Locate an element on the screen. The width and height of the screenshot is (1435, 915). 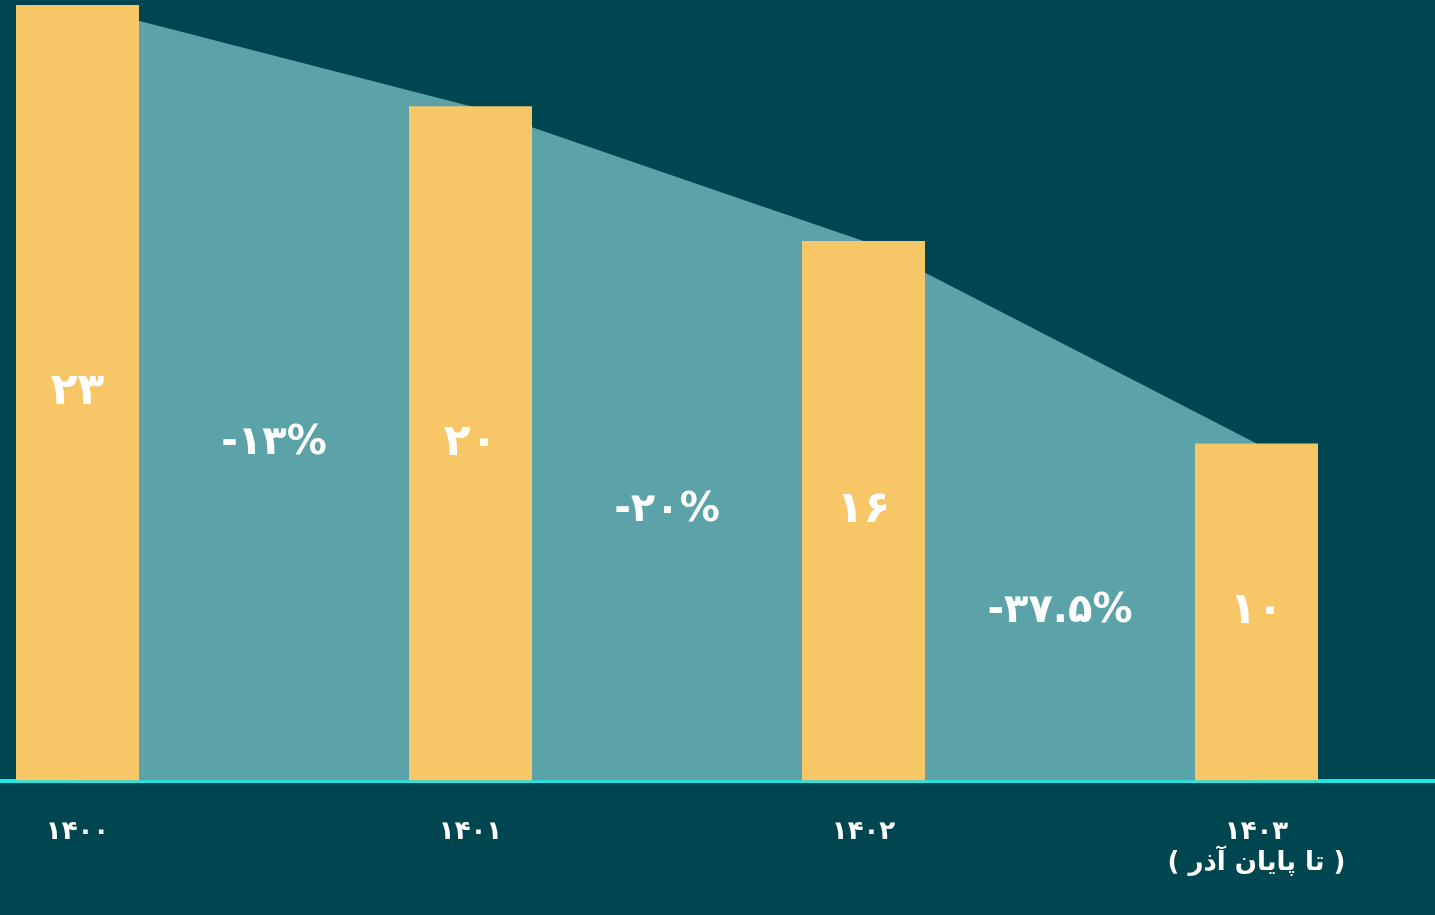
data-label: ۱۰ is located at coordinates (1256, 608).